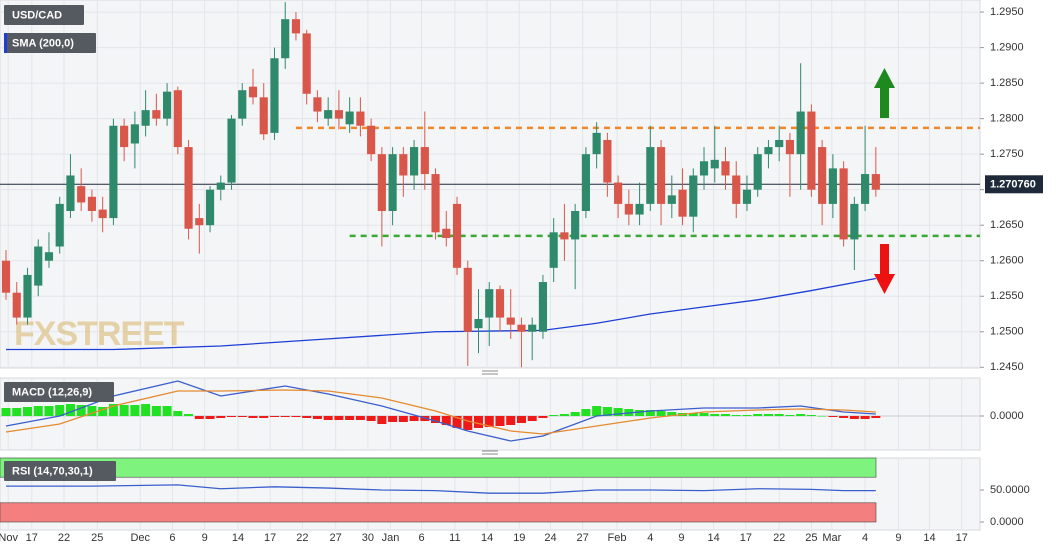 This screenshot has width=1060, height=550. Describe the element at coordinates (43, 43) in the screenshot. I see `panel-label: SMA (200,0)` at that location.